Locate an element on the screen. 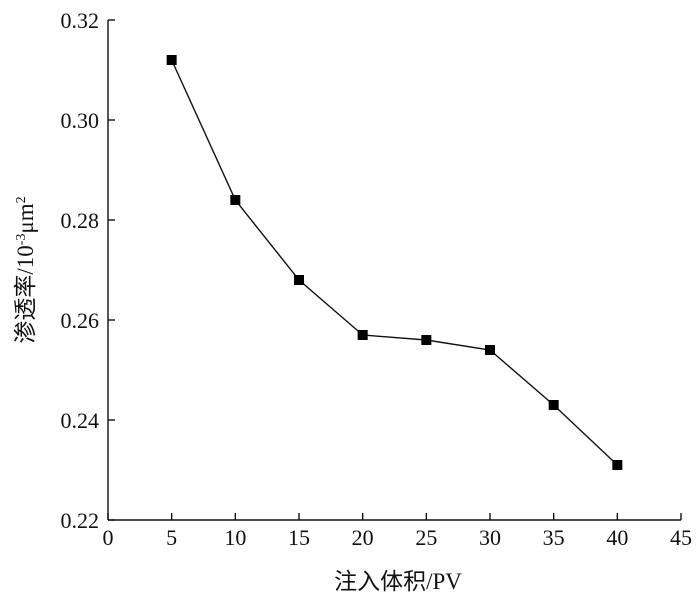 The height and width of the screenshot is (601, 700). y-tick-label: 0.26 is located at coordinates (80, 320).